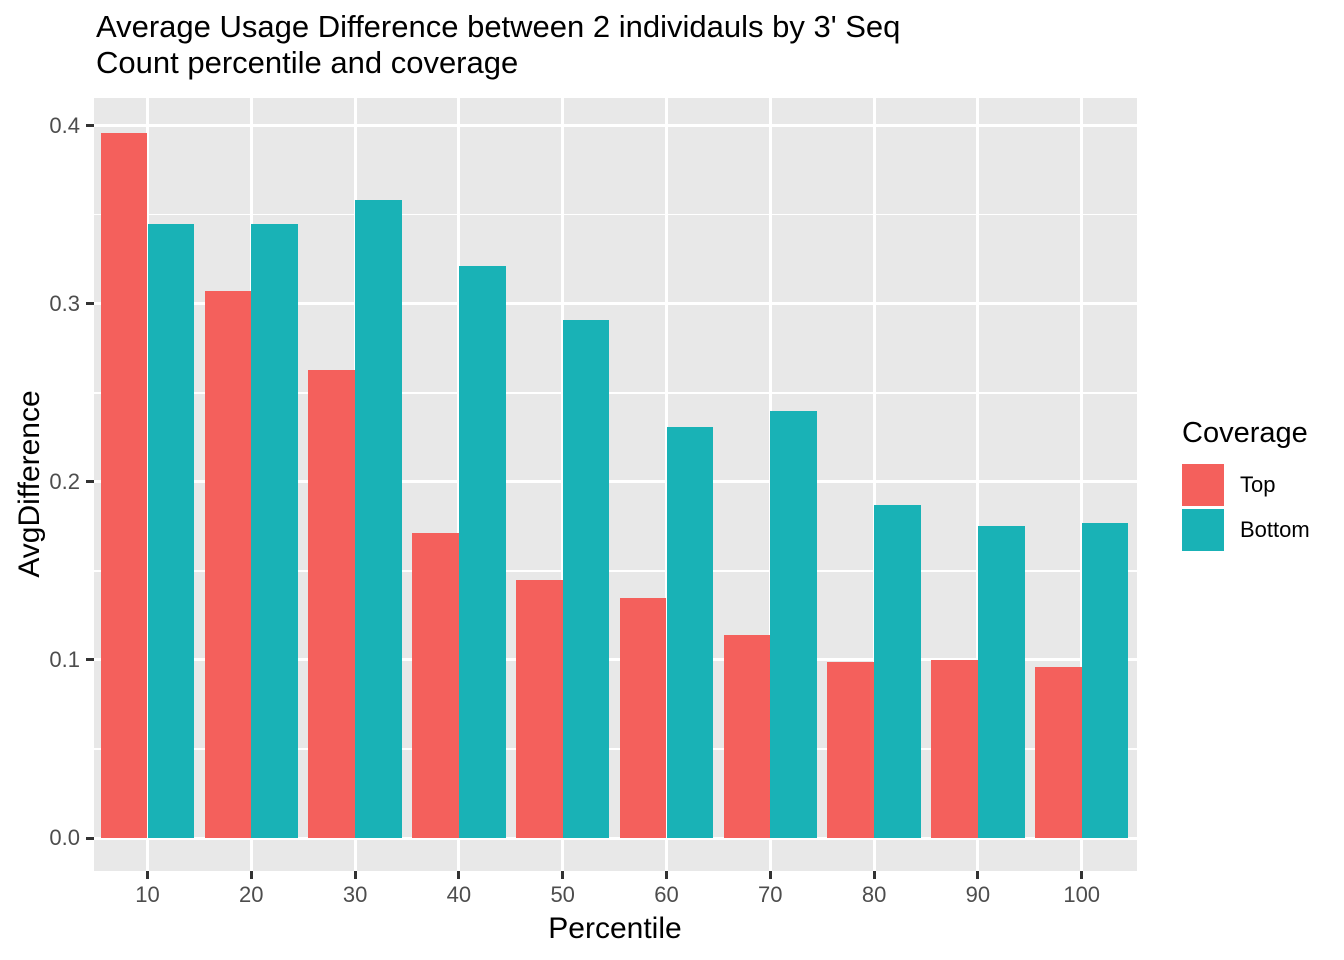 The width and height of the screenshot is (1344, 960). I want to click on bar-top-p50, so click(539, 708).